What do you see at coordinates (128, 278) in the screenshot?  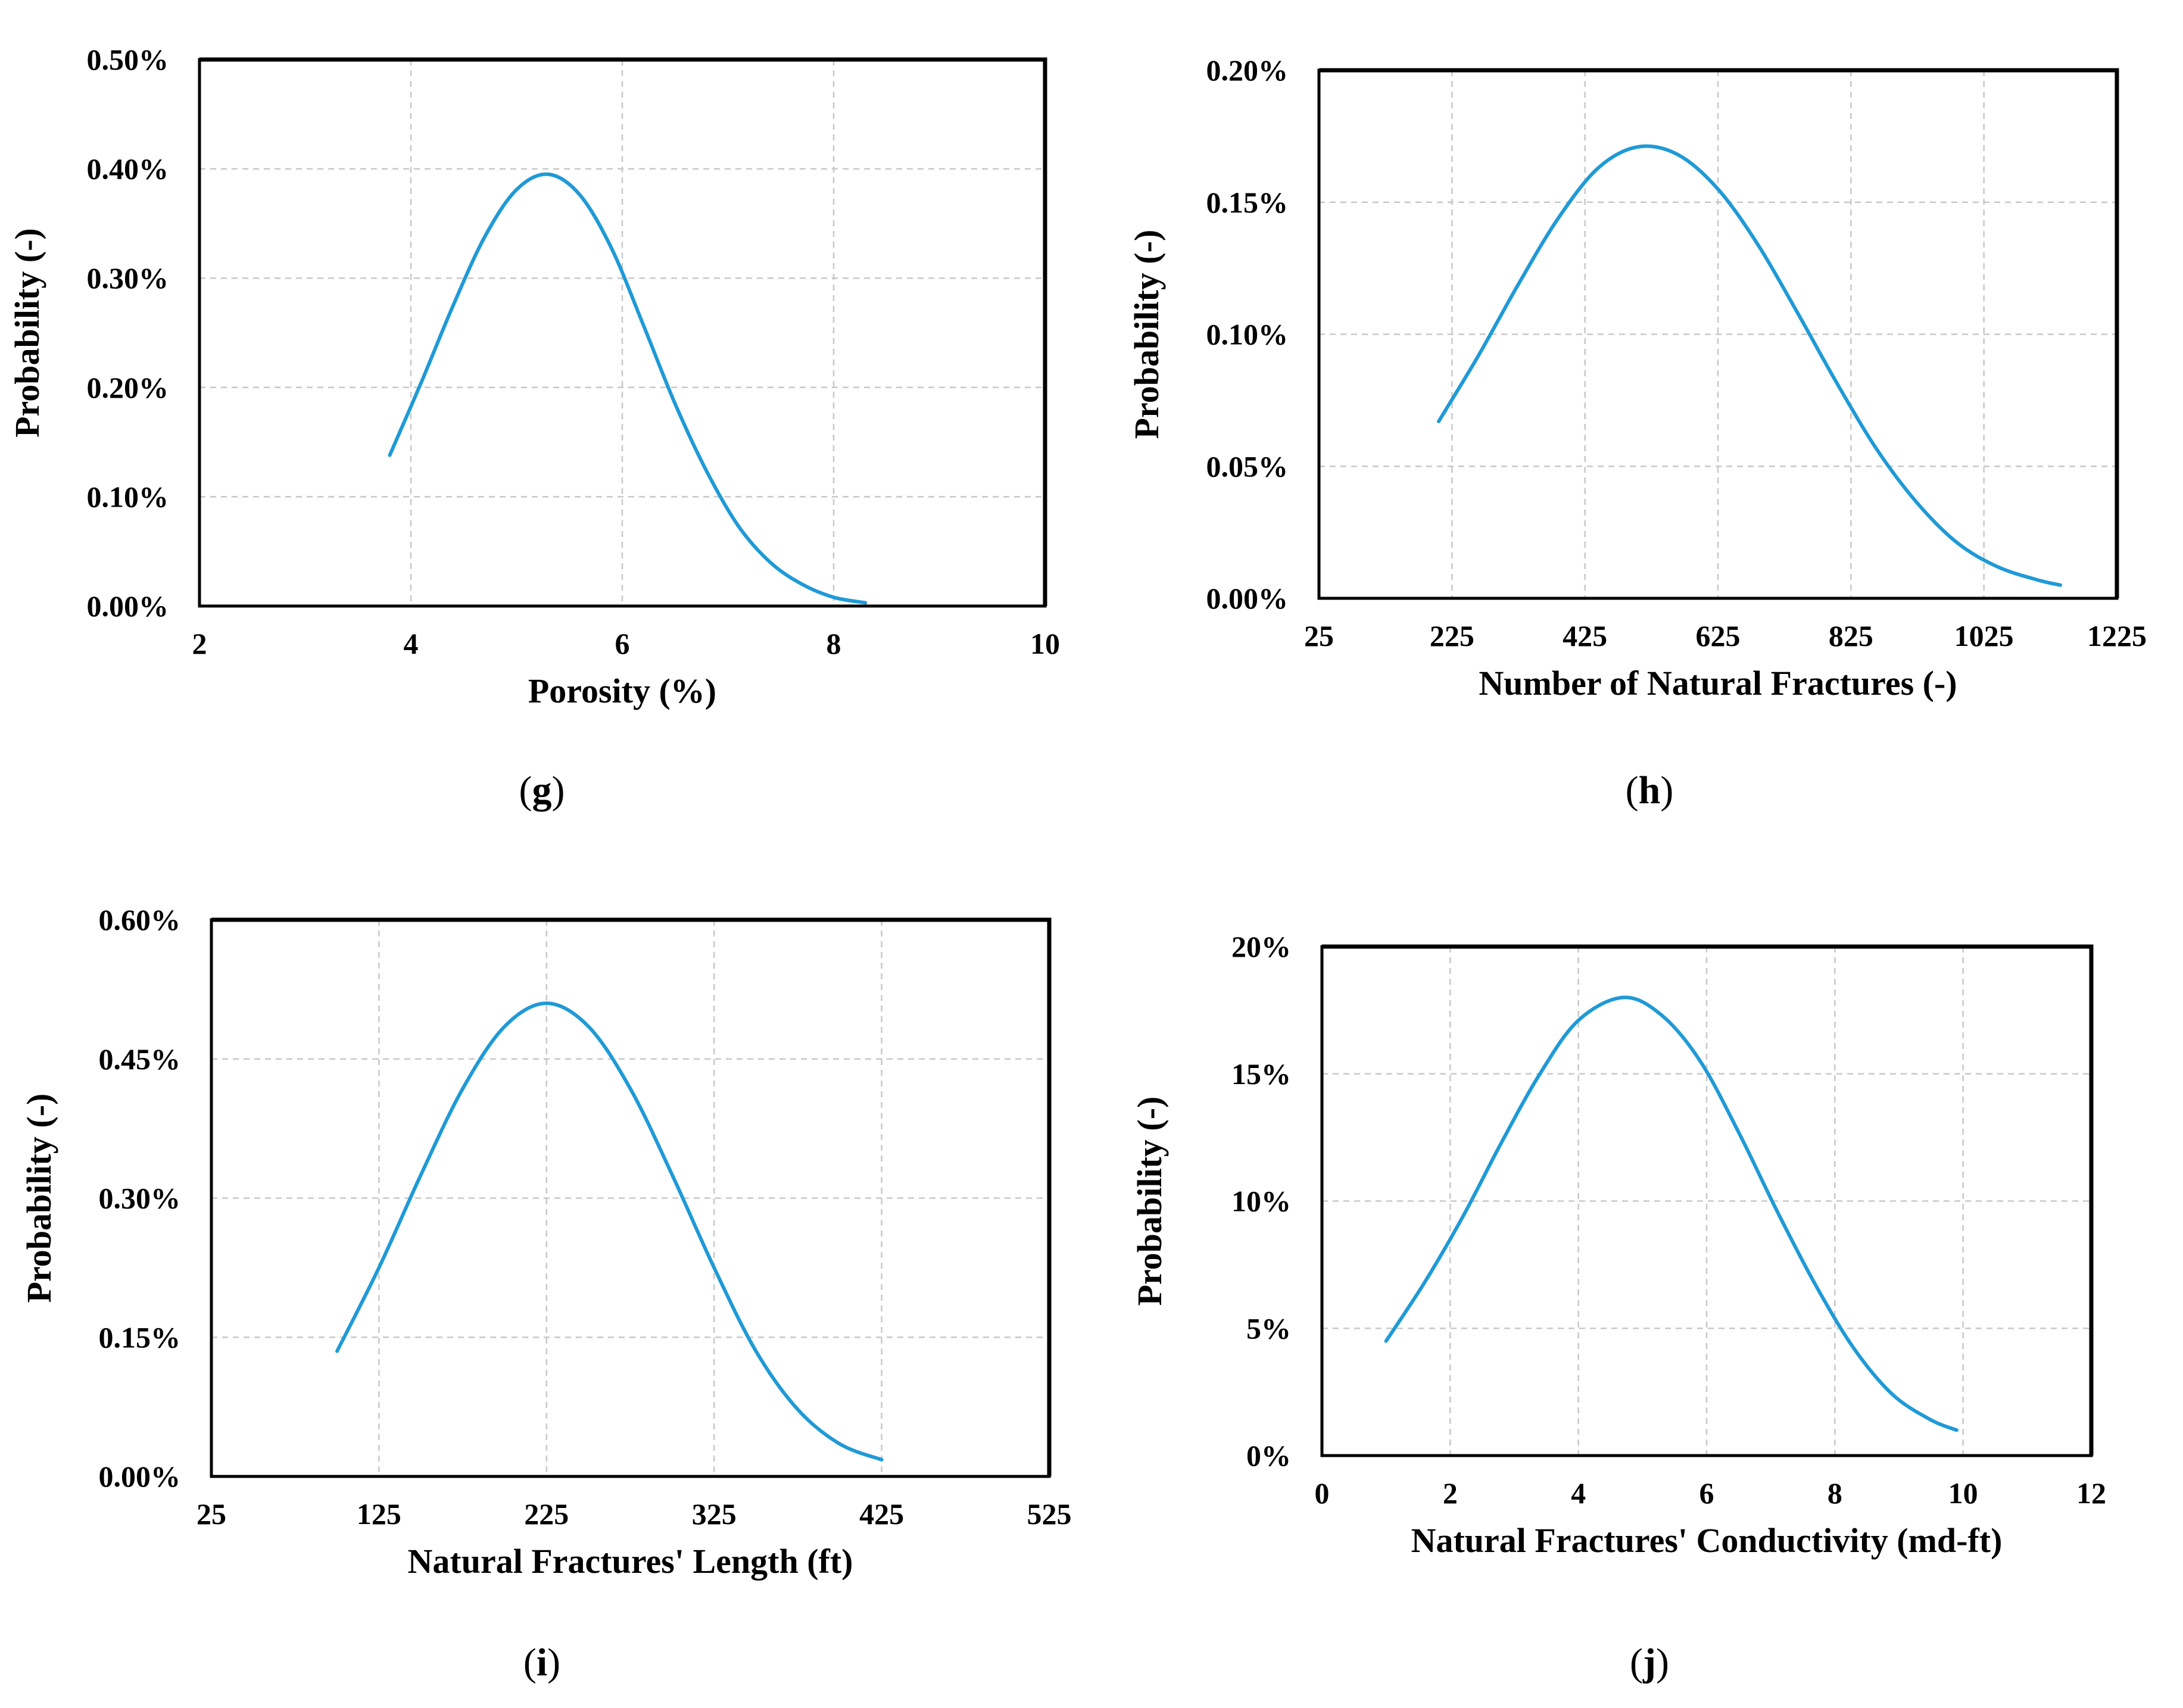 I see `y-tick-label-g-3: 0.30%` at bounding box center [128, 278].